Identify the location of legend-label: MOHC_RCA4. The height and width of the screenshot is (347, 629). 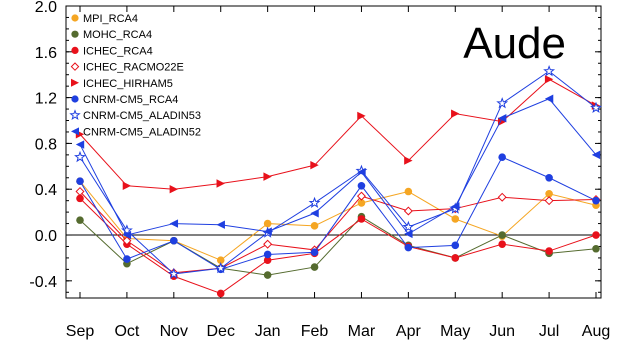
(117, 35).